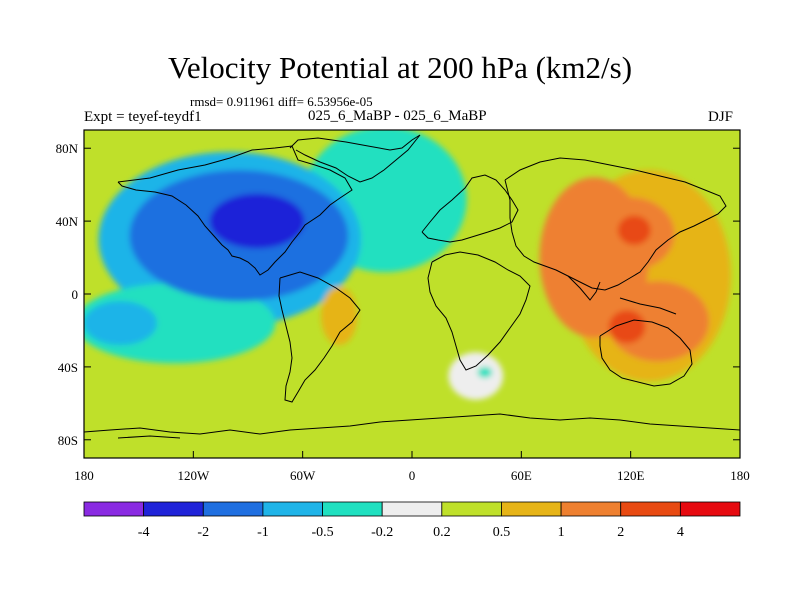  I want to click on x-tick-label: 120E, so click(631, 475).